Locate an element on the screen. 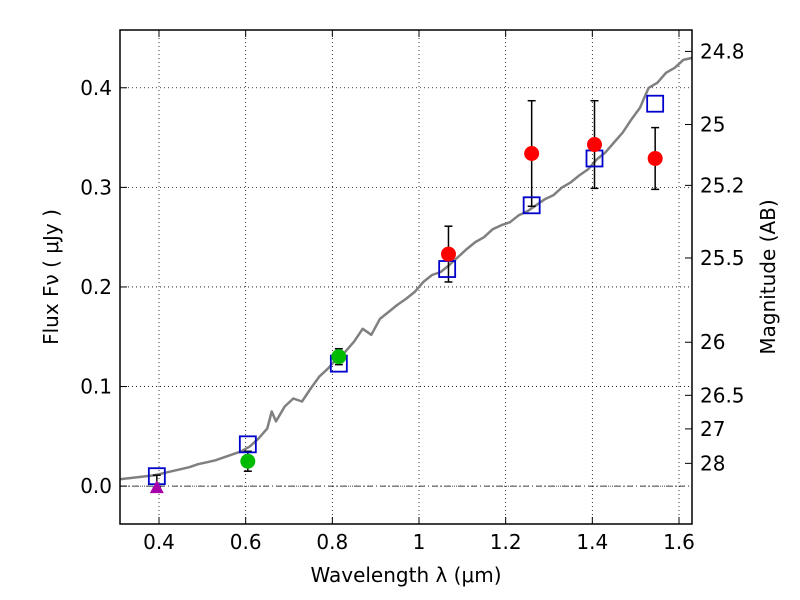 This screenshot has width=800, height=600. y-tick-label: 0.2 is located at coordinates (96, 287).